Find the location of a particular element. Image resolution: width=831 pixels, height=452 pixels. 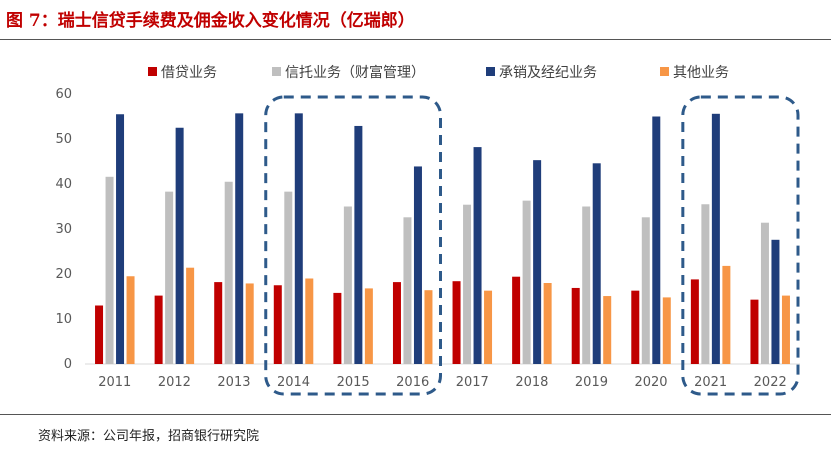

y-tick-label: 50 is located at coordinates (63, 139).